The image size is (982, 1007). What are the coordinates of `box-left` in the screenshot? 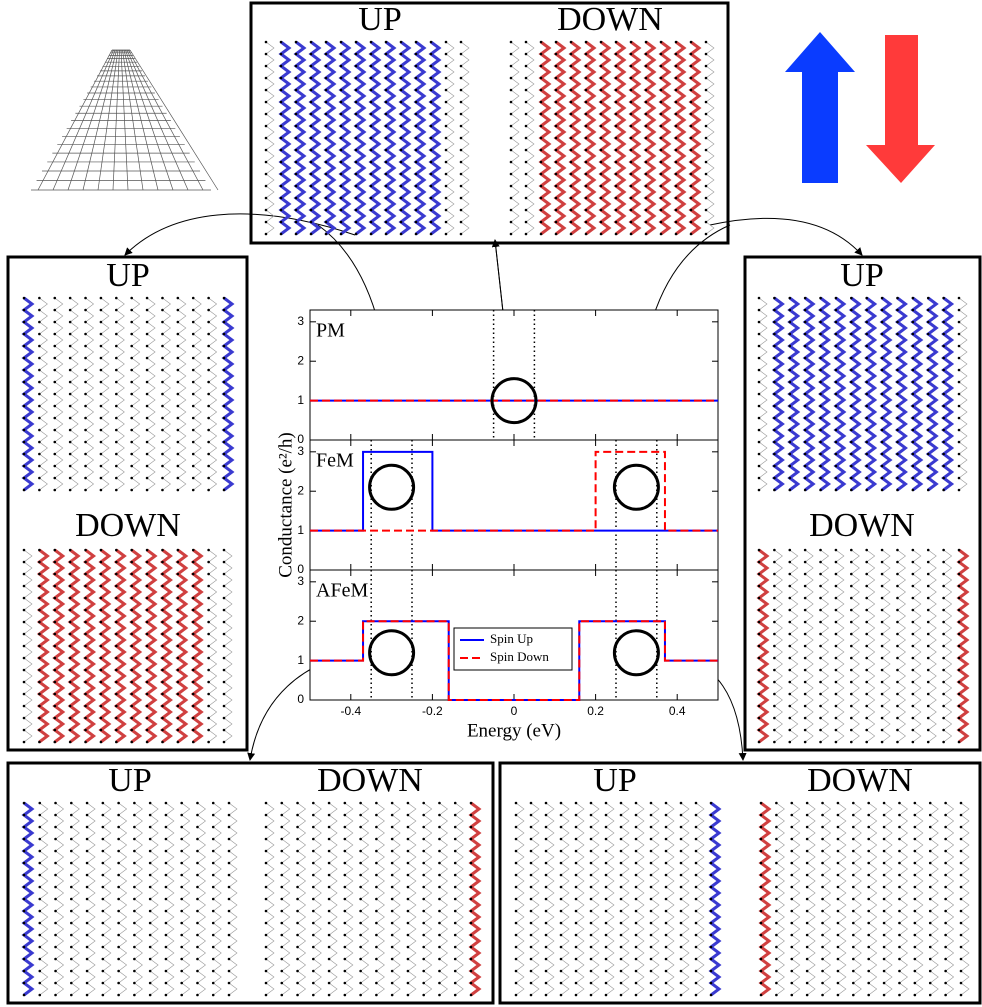 It's located at (127, 503).